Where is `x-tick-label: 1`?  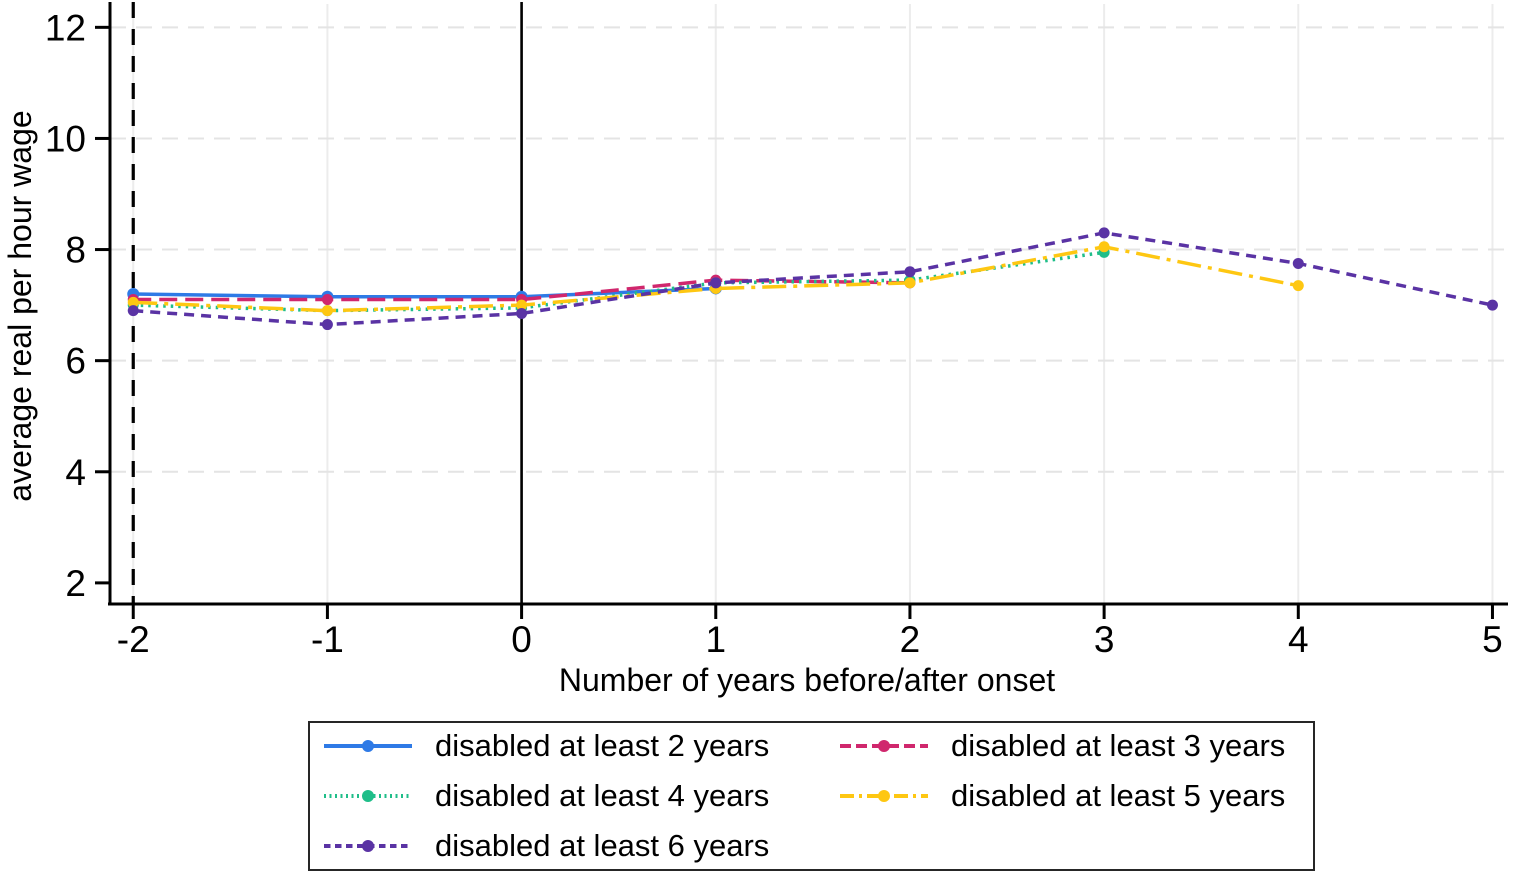
x-tick-label: 1 is located at coordinates (715, 639).